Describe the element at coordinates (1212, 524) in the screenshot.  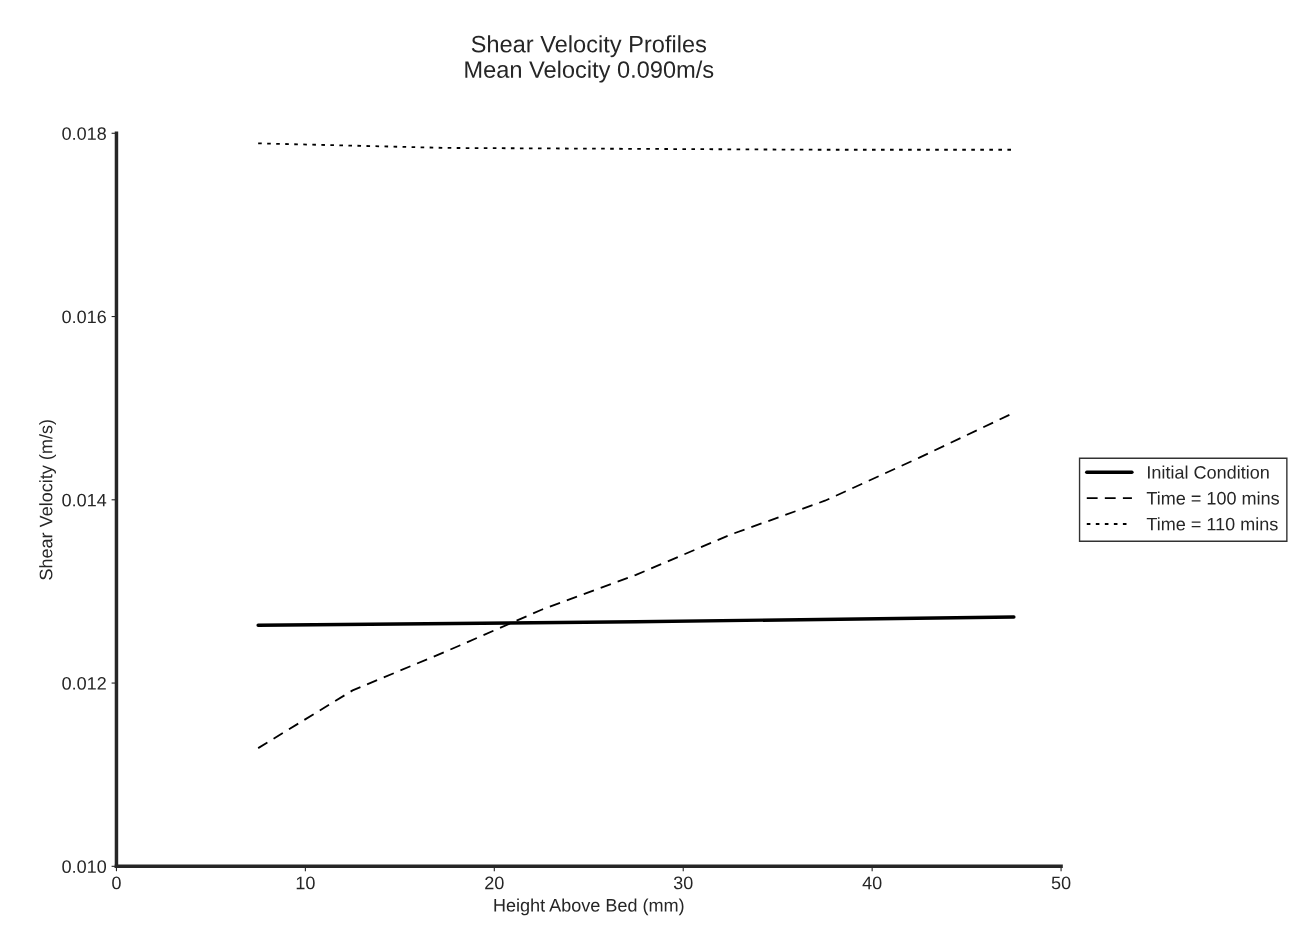
I see `legend-label: Time = 110 mins` at that location.